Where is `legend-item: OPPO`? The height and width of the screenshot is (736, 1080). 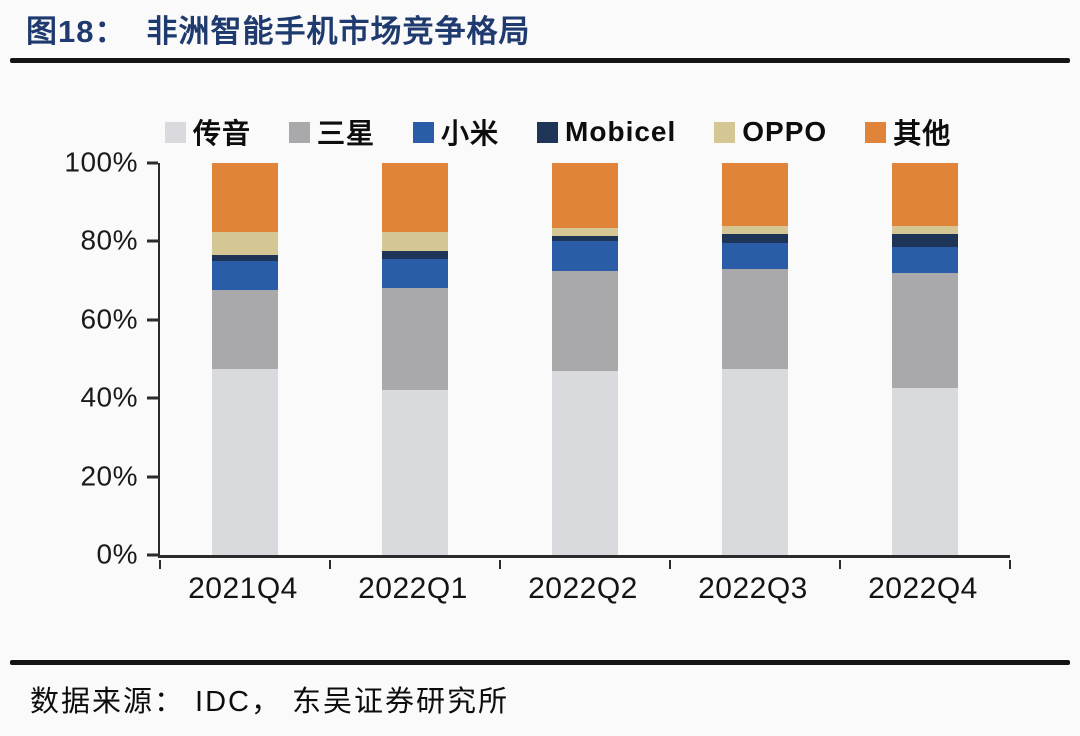 legend-item: OPPO is located at coordinates (770, 132).